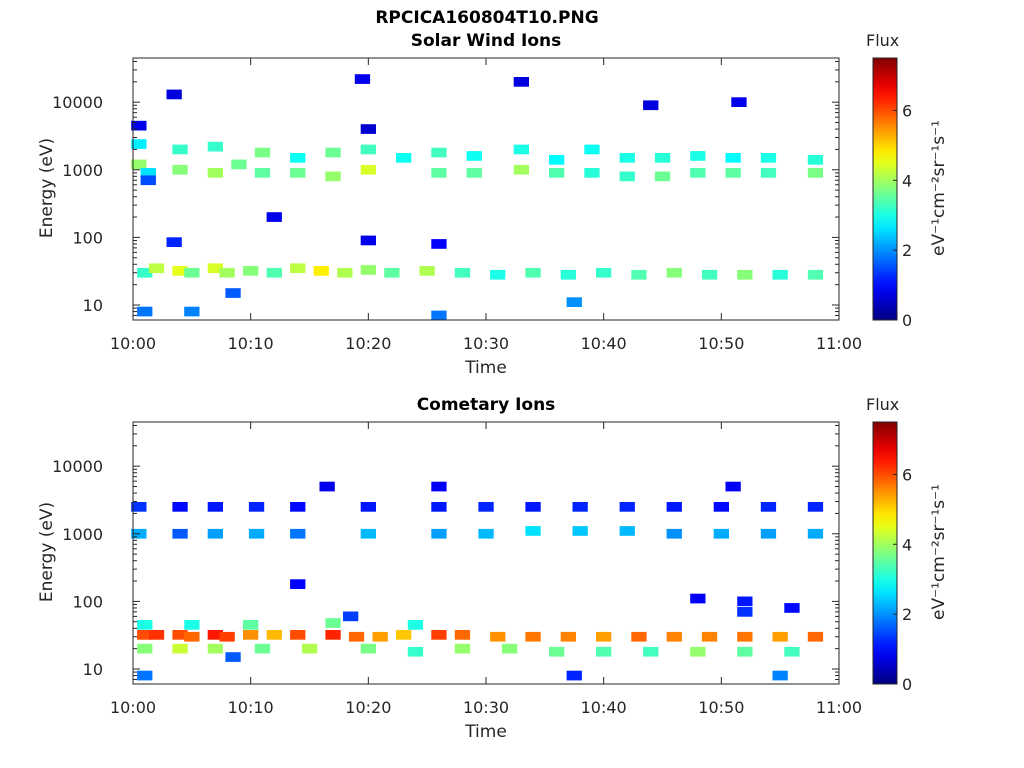 Image resolution: width=1024 pixels, height=768 pixels. What do you see at coordinates (87, 601) in the screenshot?
I see `y-tick-label: 100` at bounding box center [87, 601].